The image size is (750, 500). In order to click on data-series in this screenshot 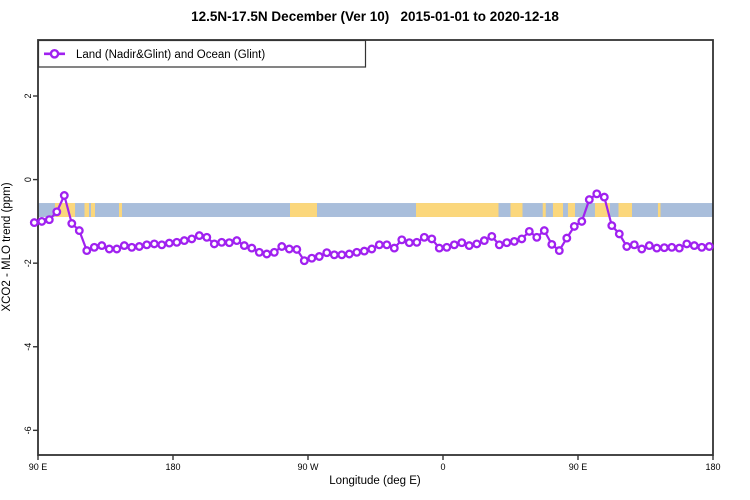, I will do `click(371, 227)`.